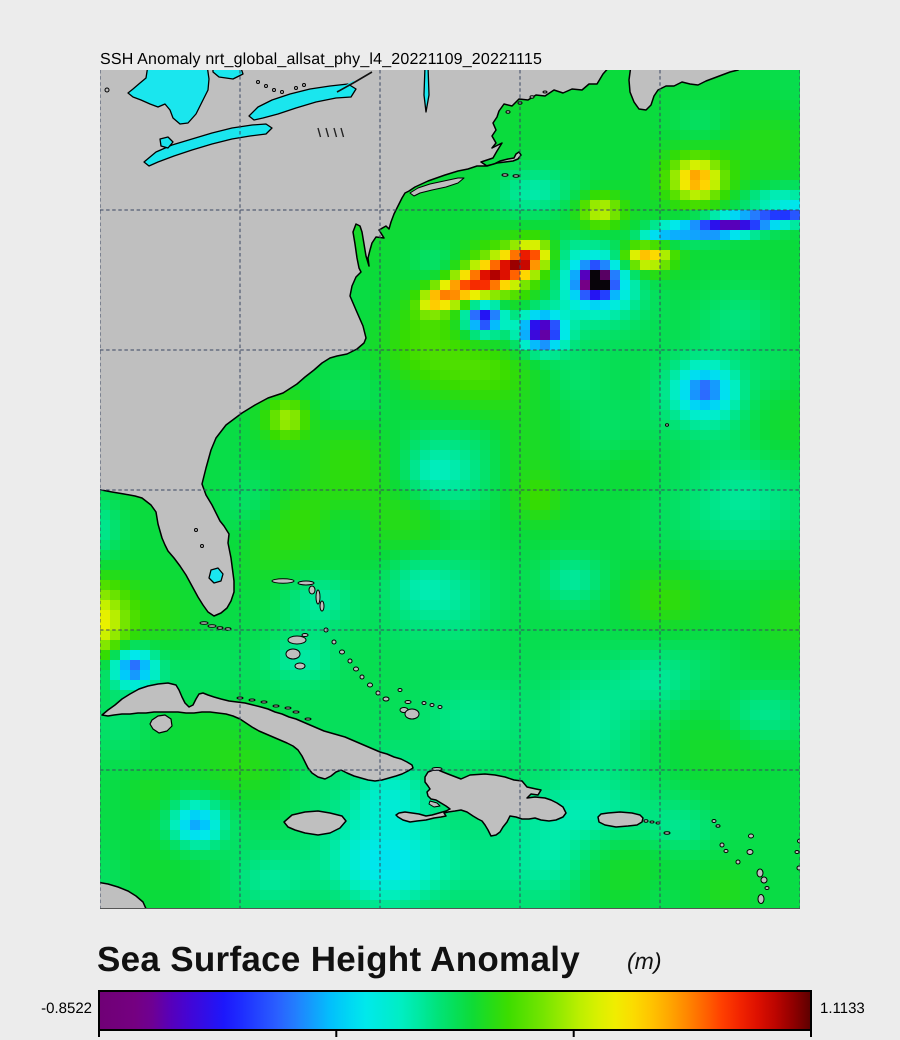 The height and width of the screenshot is (1040, 900). Describe the element at coordinates (842, 1008) in the screenshot. I see `svg-text: 1.1133` at that location.